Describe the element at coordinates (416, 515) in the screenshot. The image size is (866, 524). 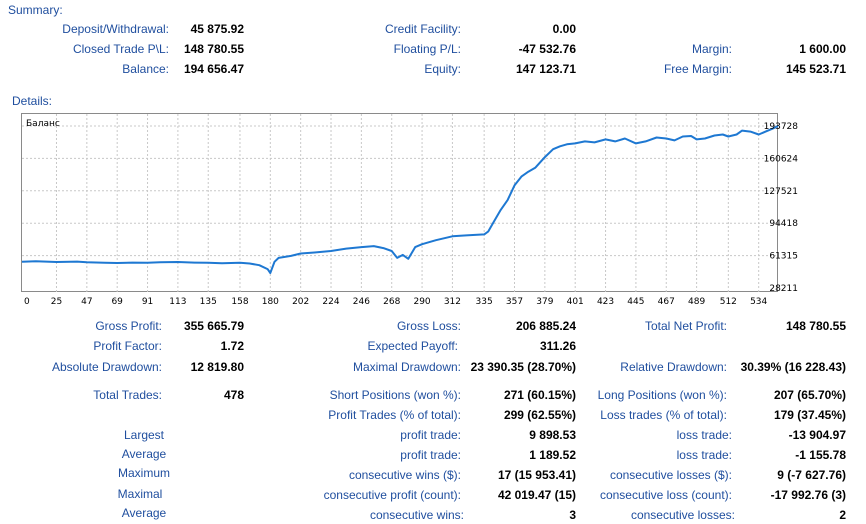
I see `avg-consecutive-wins-label: consecutive wins:` at that location.